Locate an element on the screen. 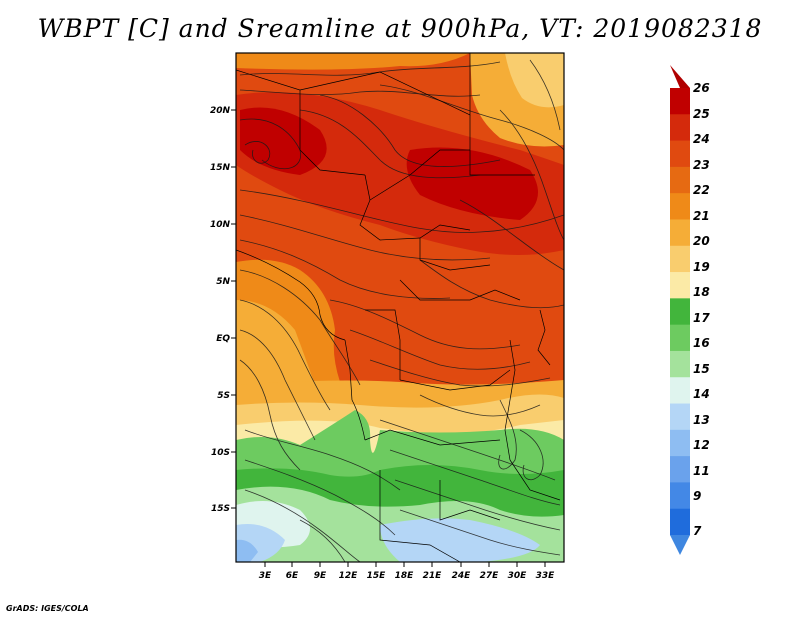 The image size is (800, 618). colorbar-cells is located at coordinates (680, 312).